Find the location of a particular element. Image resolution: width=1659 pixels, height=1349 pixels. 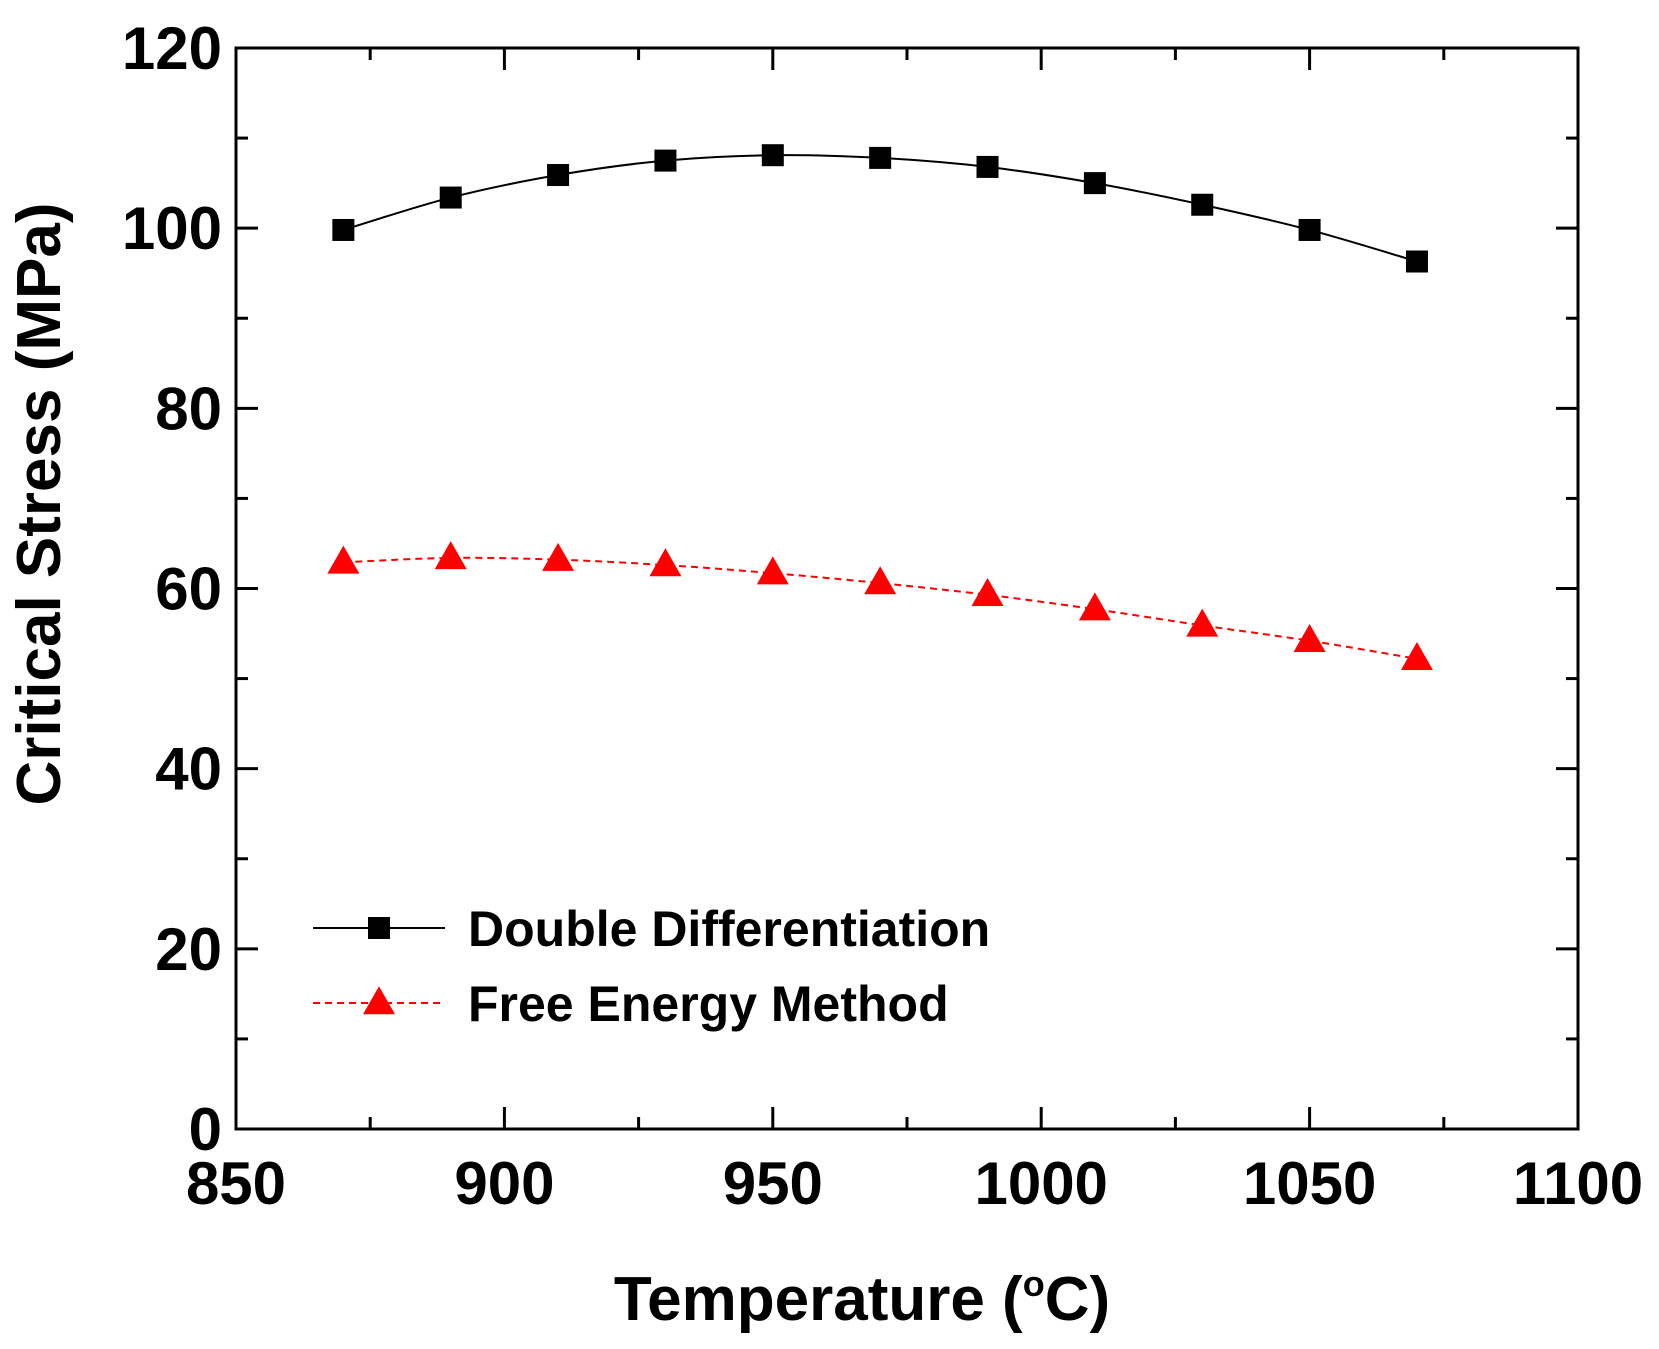

y-axis-title: Critical Stress (MPa) is located at coordinates (39, 504).